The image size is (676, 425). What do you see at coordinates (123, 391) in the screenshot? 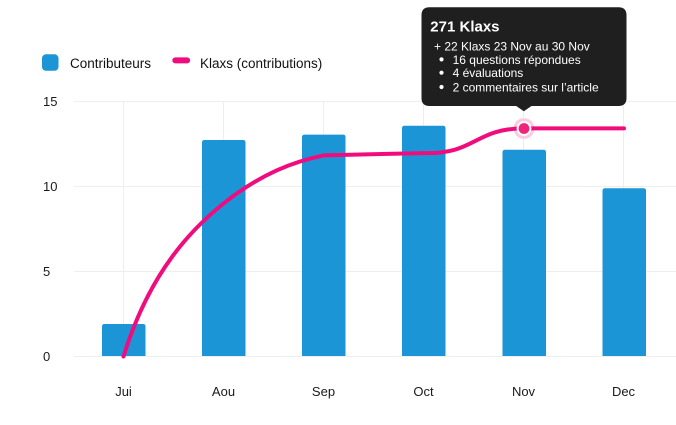
I see `svg-text: Jui` at bounding box center [123, 391].